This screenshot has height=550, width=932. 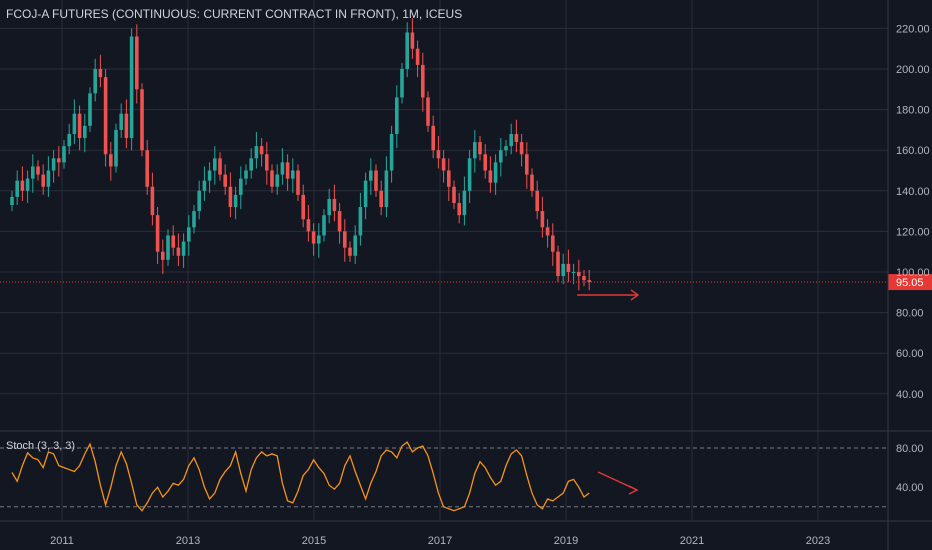 I want to click on price-arrow-head, so click(x=635, y=295).